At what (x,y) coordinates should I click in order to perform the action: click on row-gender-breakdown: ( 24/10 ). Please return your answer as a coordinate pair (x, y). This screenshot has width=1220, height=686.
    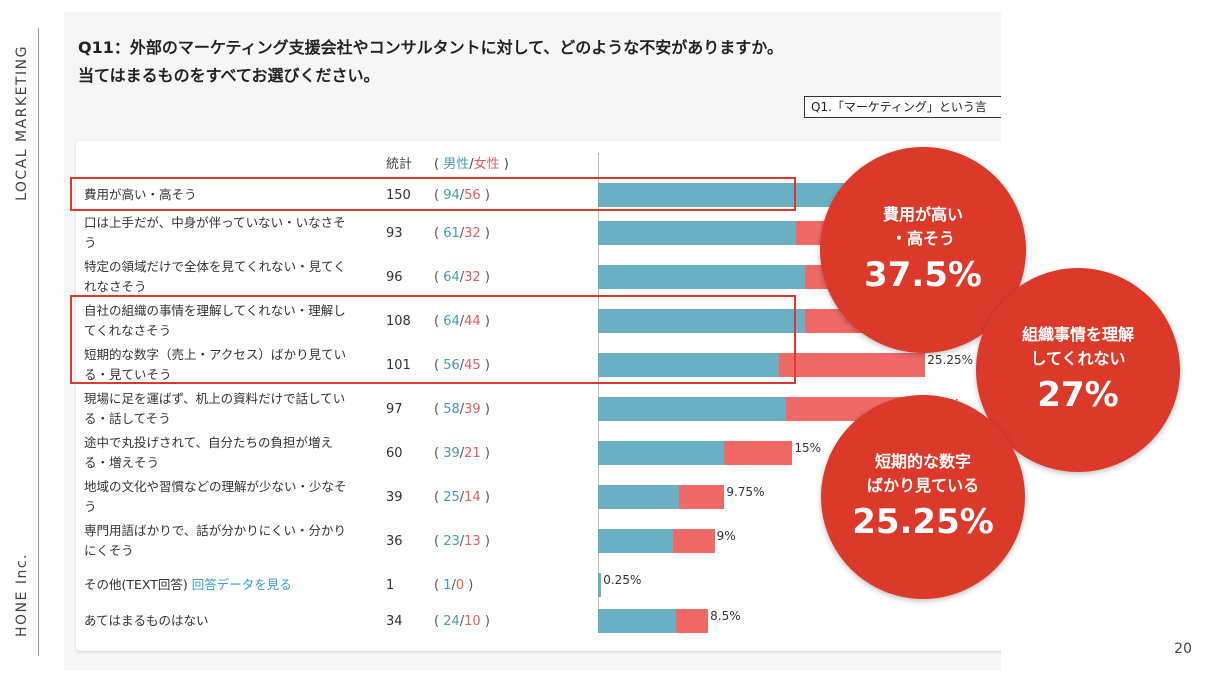
    Looking at the image, I should click on (462, 621).